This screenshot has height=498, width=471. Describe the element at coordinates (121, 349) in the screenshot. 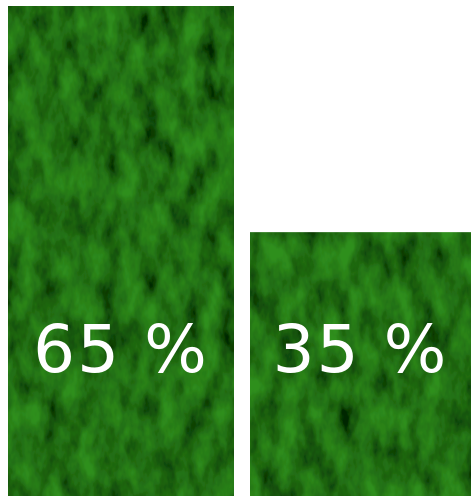

I see `value-label: 65 %` at that location.